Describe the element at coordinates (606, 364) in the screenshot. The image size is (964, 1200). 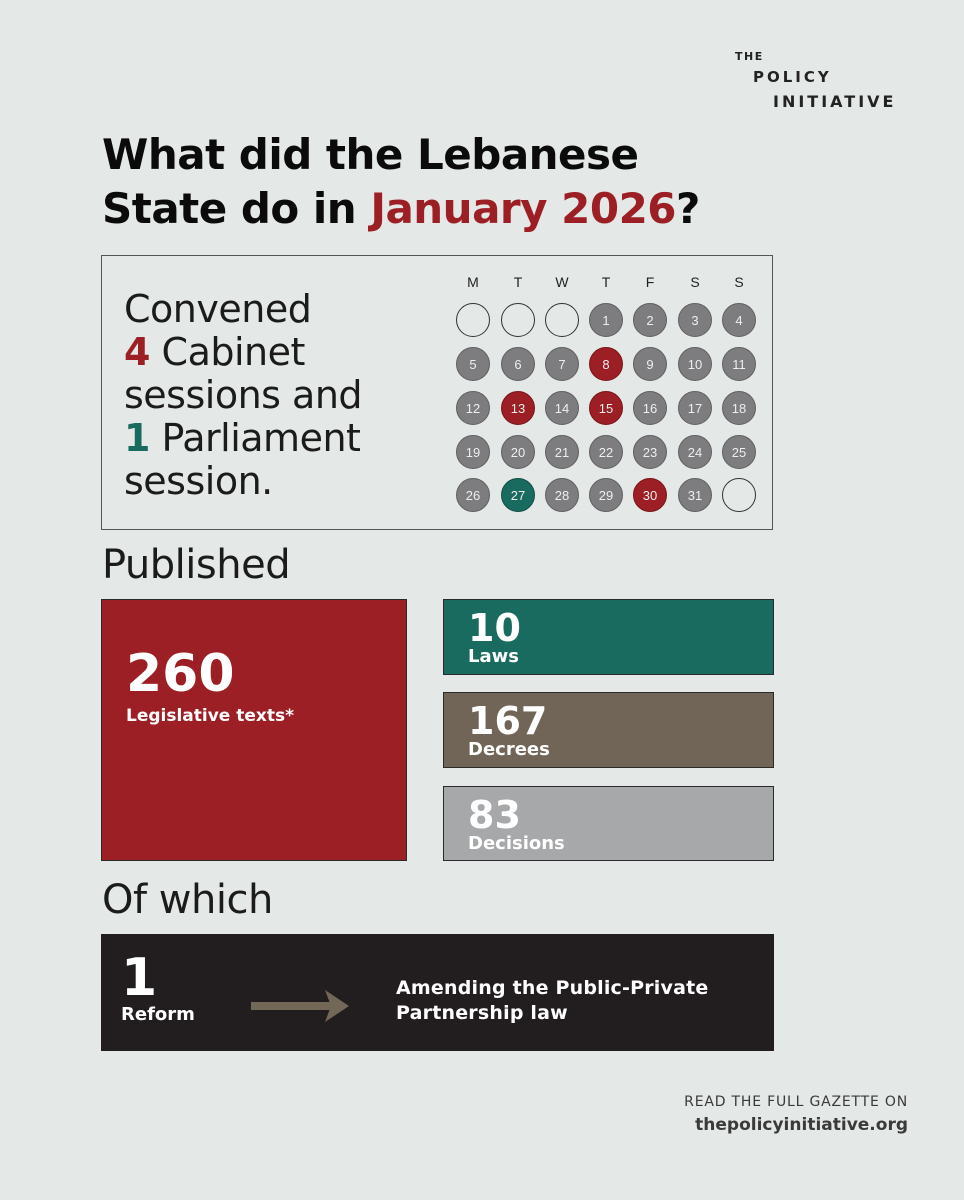
I see `calendar-day-cabinet-session: 8` at that location.